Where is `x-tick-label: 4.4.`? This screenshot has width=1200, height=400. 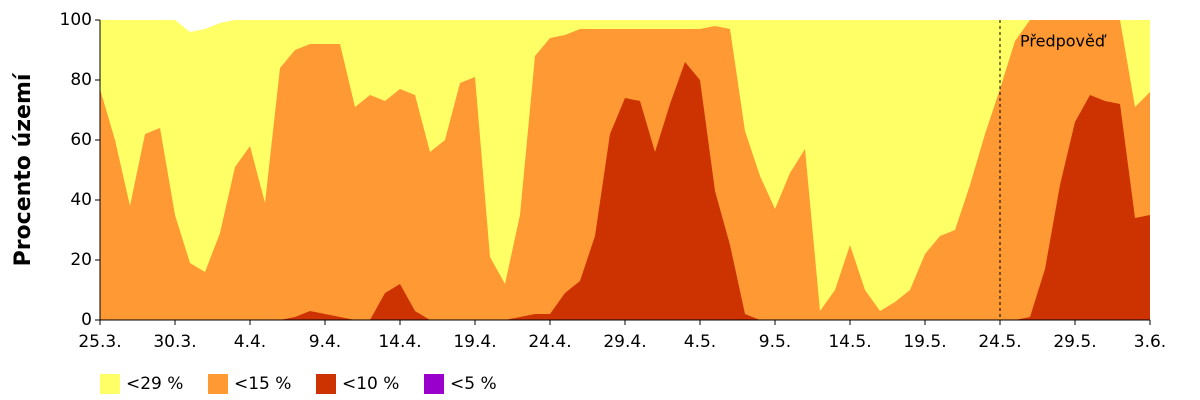 x-tick-label: 4.4. is located at coordinates (250, 342).